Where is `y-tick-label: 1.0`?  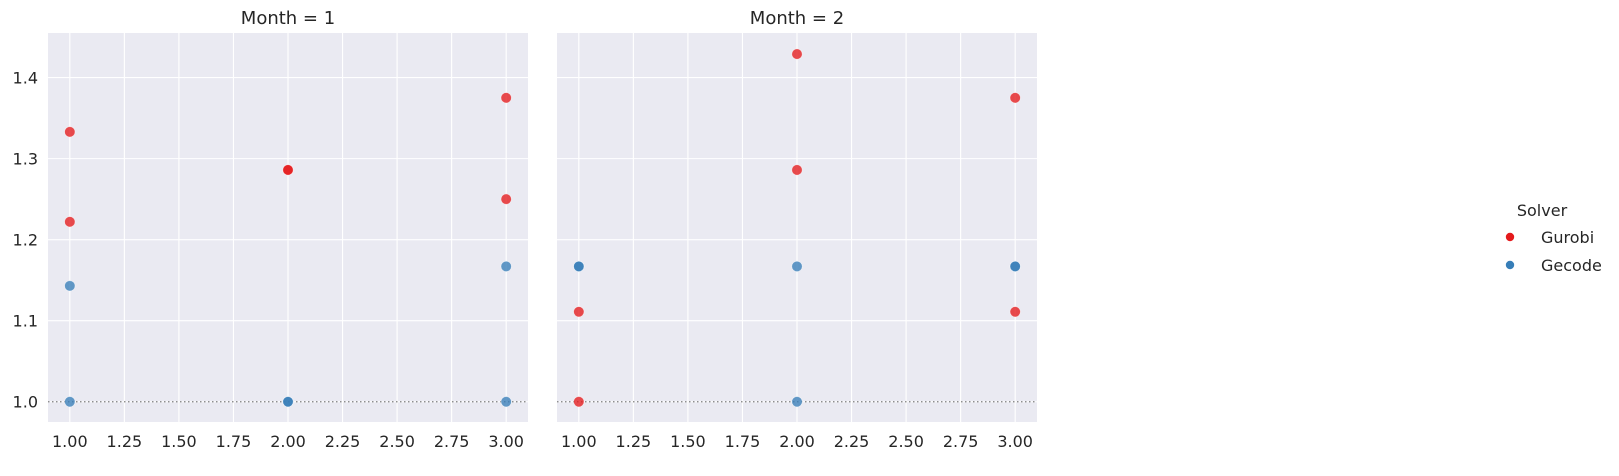 y-tick-label: 1.0 is located at coordinates (25, 402).